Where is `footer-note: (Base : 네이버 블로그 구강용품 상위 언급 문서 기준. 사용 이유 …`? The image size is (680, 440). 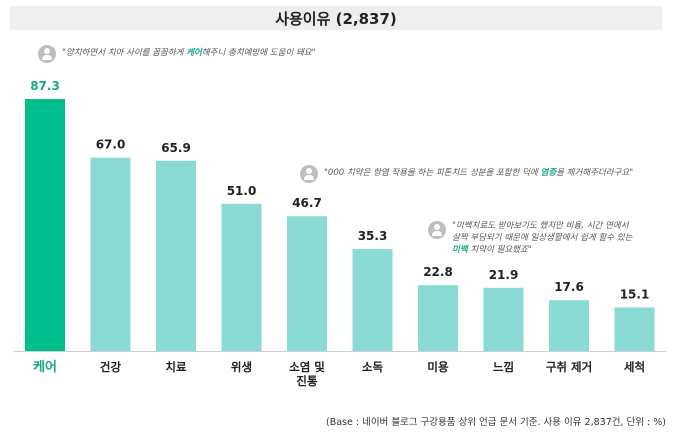 footer-note: (Base : 네이버 블로그 구강용품 상위 언급 문서 기준. 사용 이유 … is located at coordinates (496, 422).